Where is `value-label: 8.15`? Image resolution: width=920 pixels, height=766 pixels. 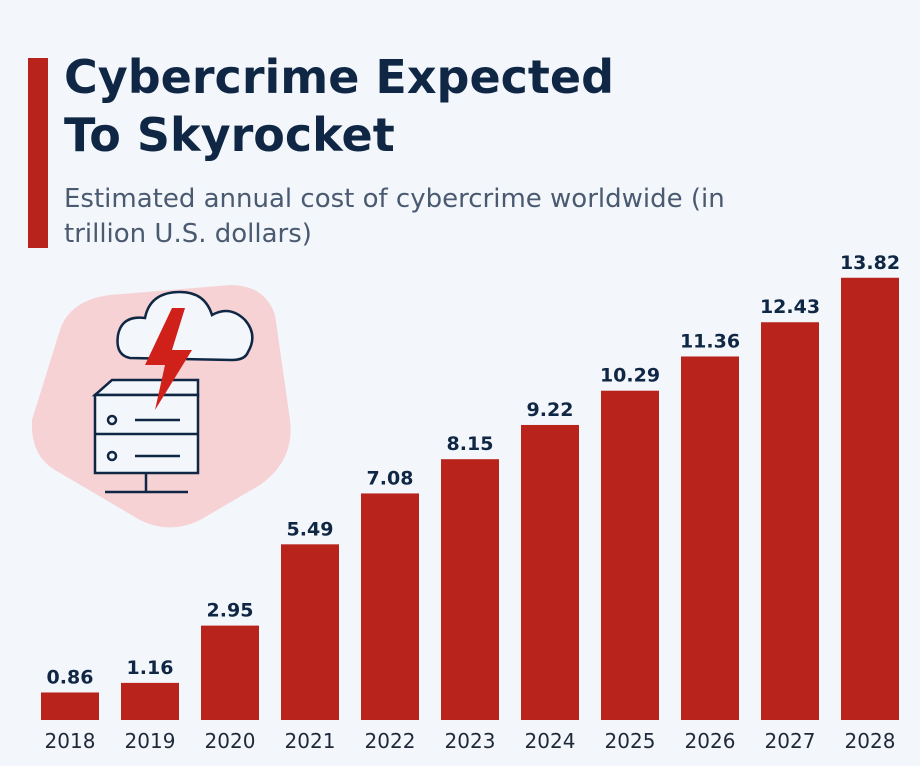
value-label: 8.15 is located at coordinates (470, 444).